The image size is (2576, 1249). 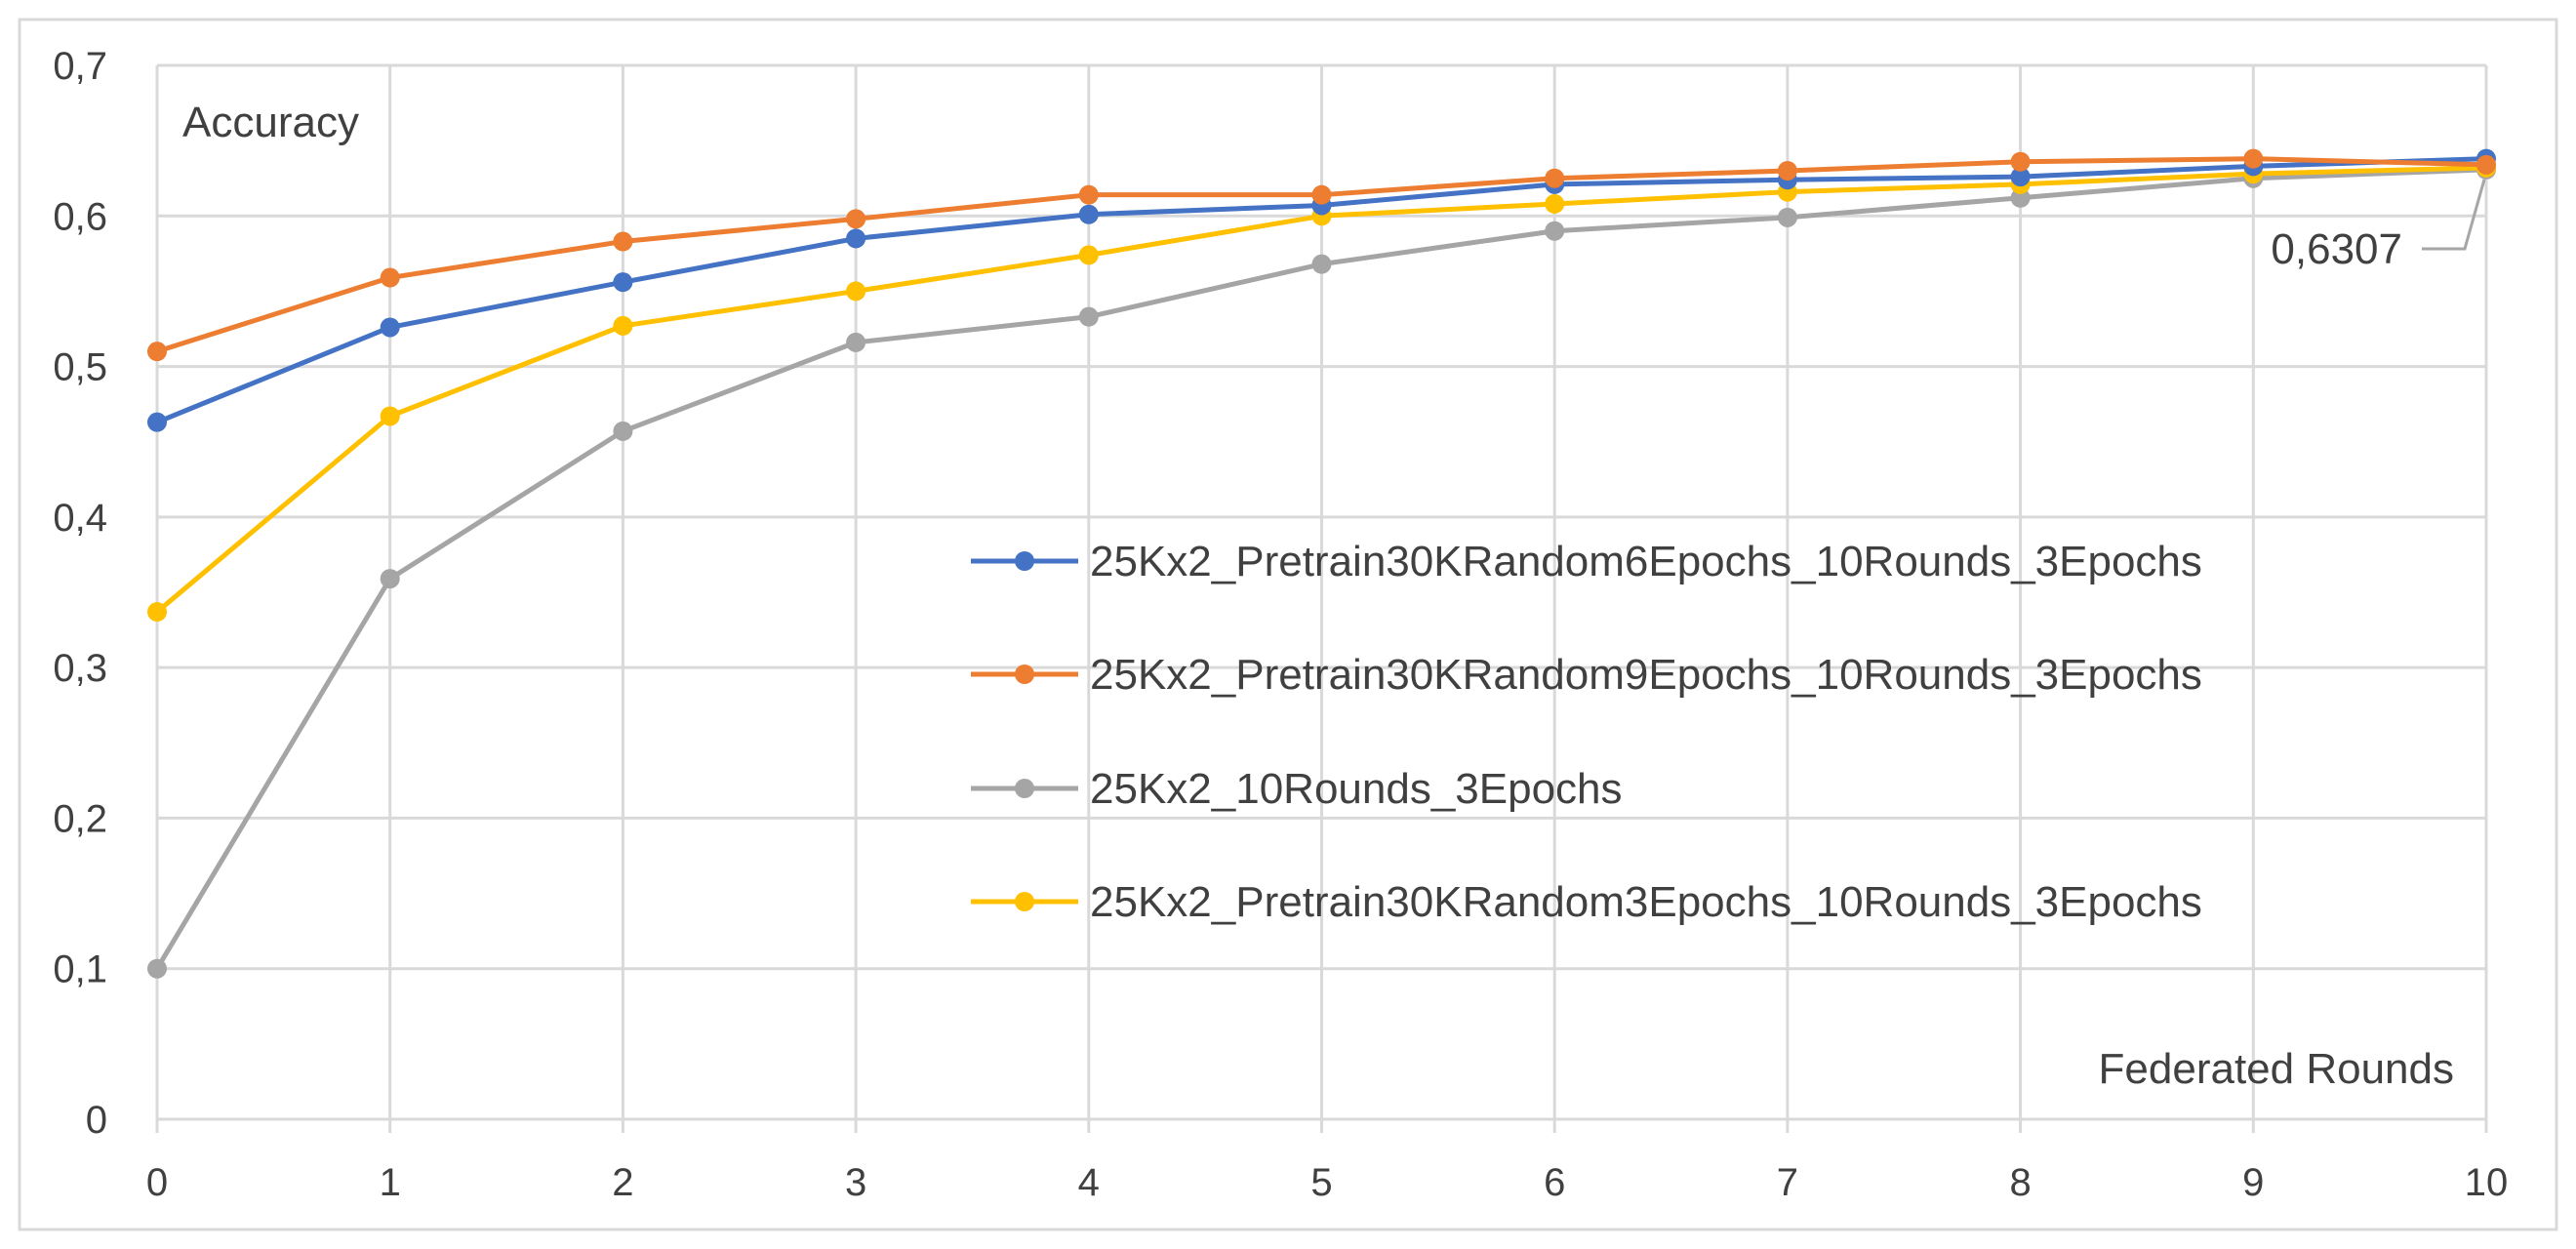 I want to click on x-tick-label: 8, so click(x=2020, y=1182).